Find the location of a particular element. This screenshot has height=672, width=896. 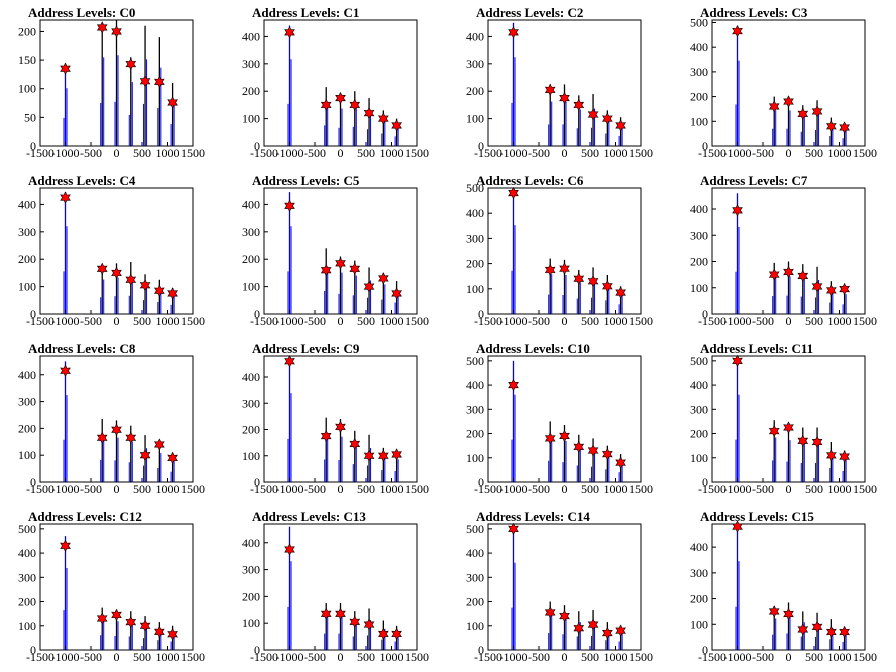

panel-title: Address Levels: C9 is located at coordinates (306, 348).